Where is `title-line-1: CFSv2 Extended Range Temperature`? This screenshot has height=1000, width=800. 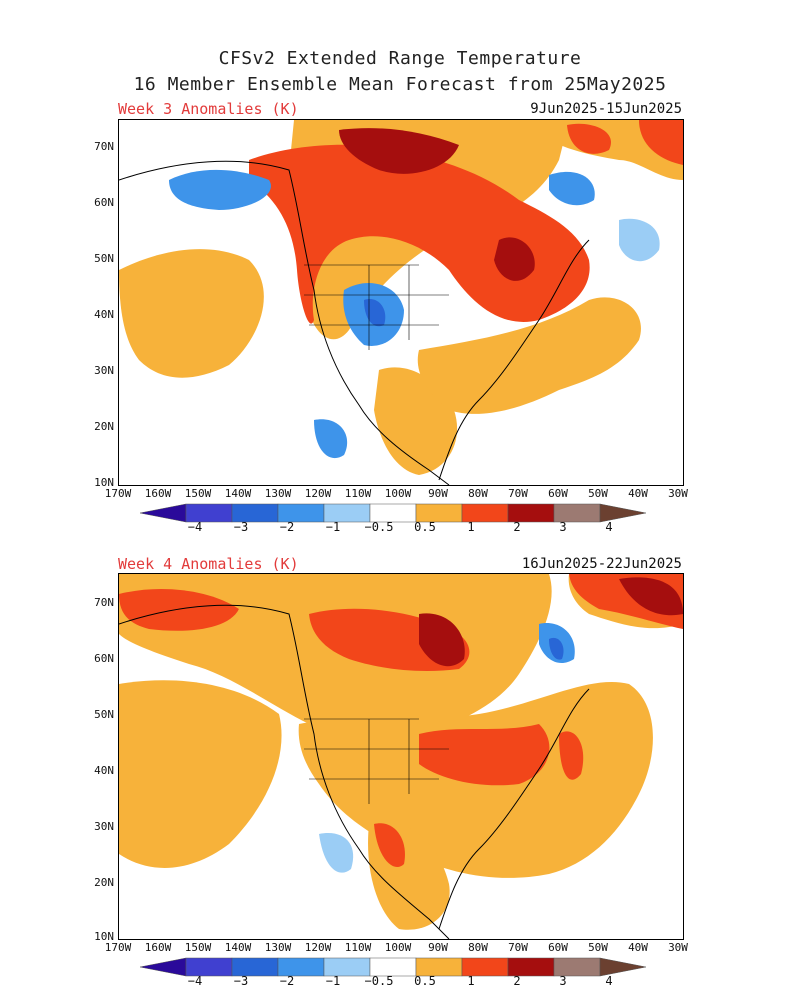 title-line-1: CFSv2 Extended Range Temperature is located at coordinates (400, 58).